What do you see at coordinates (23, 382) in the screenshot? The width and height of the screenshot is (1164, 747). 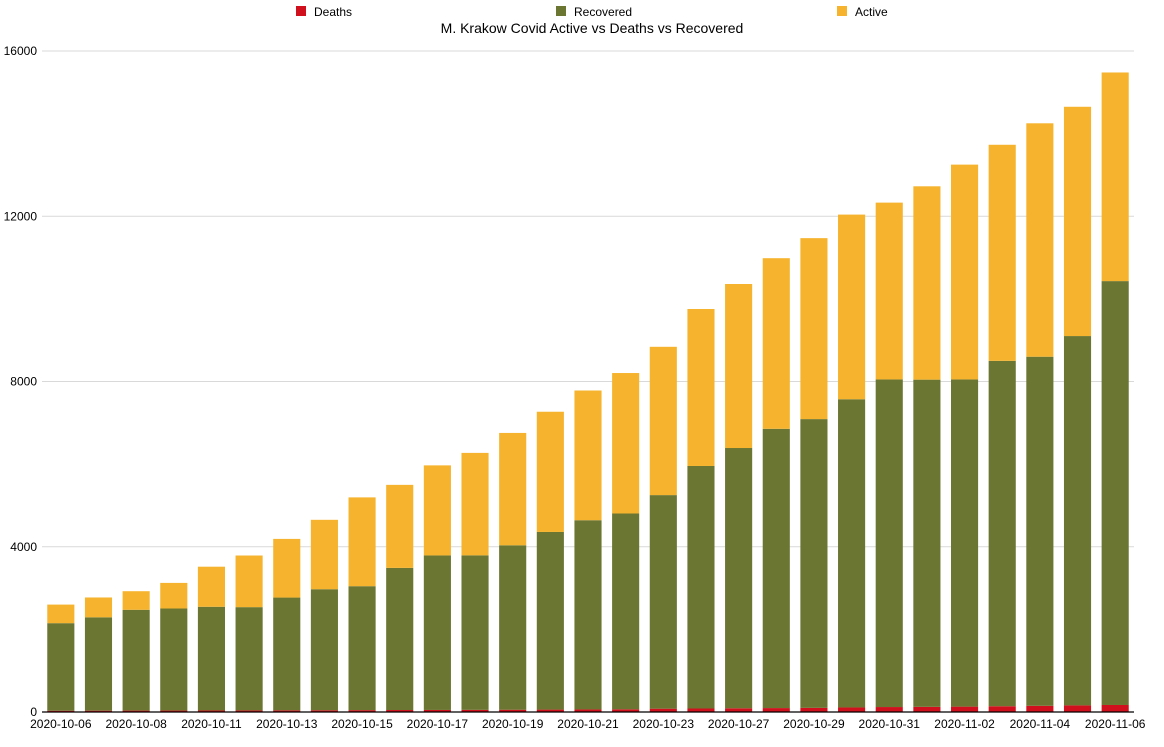 I see `y-tick-label: 8000` at bounding box center [23, 382].